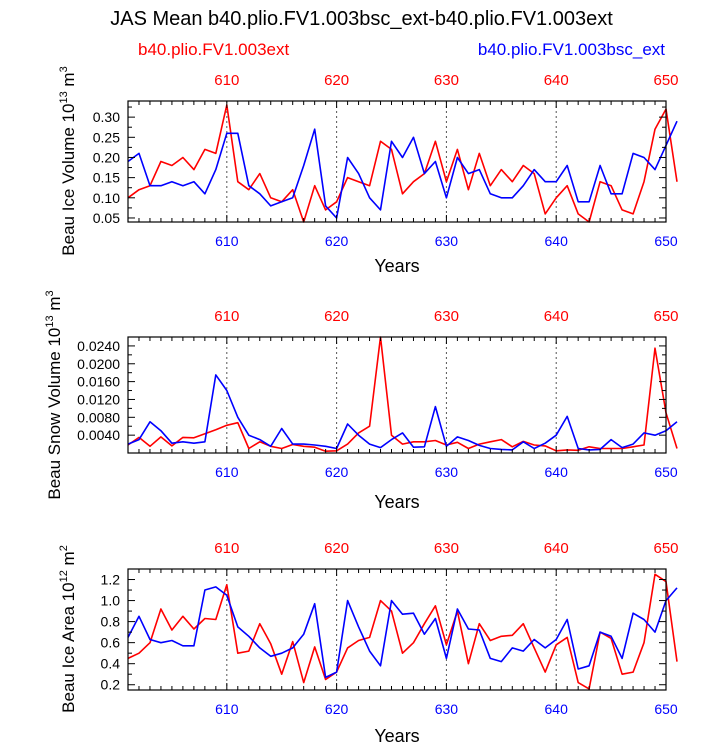  Describe the element at coordinates (106, 137) in the screenshot. I see `y-tick-label: 0.25` at that location.